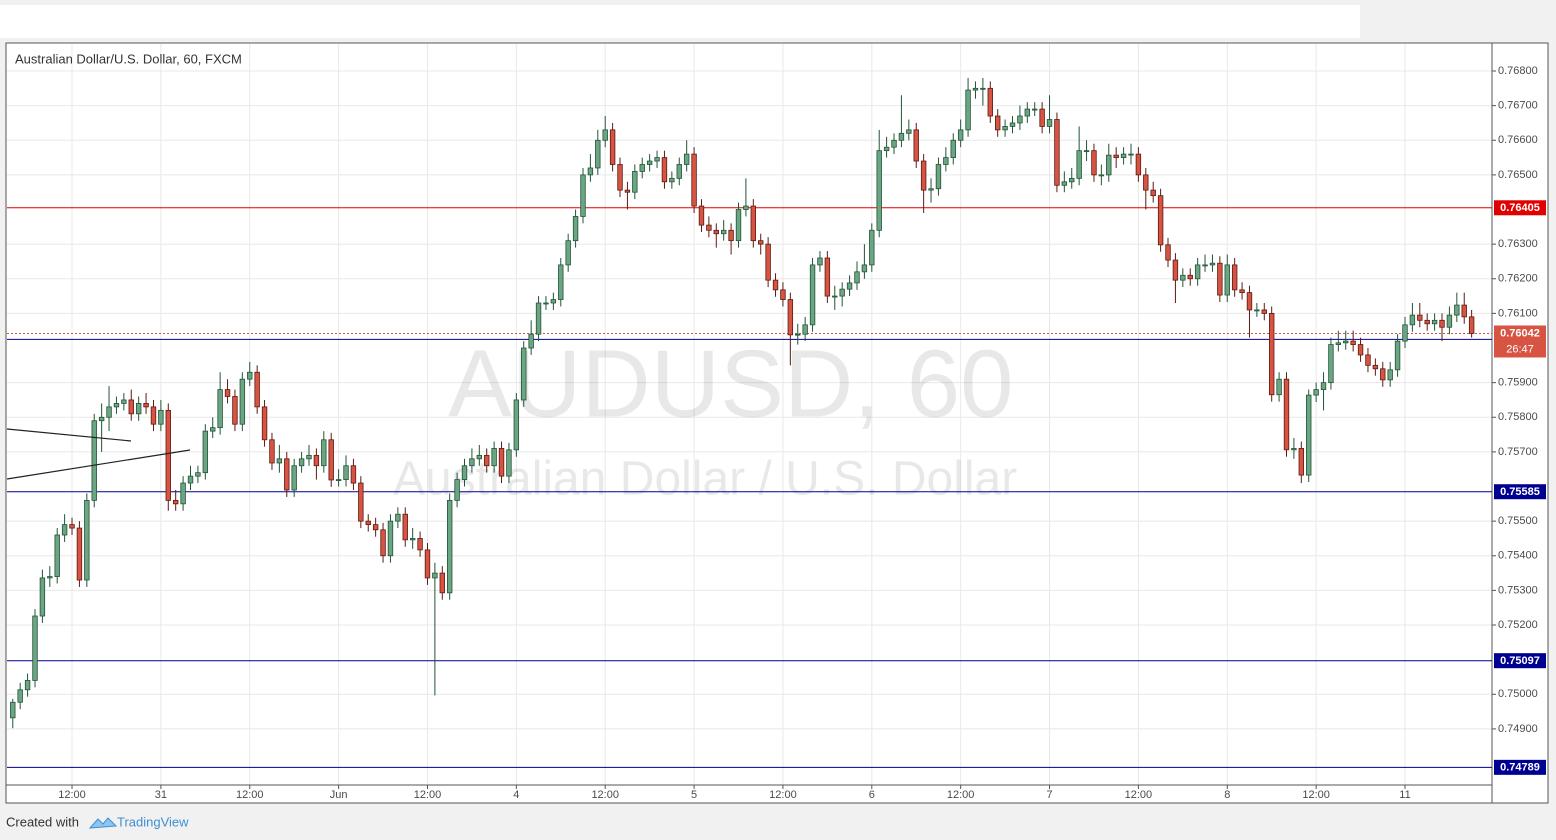 The height and width of the screenshot is (840, 1556). I want to click on y-tick-label: 0.75300, so click(1518, 590).